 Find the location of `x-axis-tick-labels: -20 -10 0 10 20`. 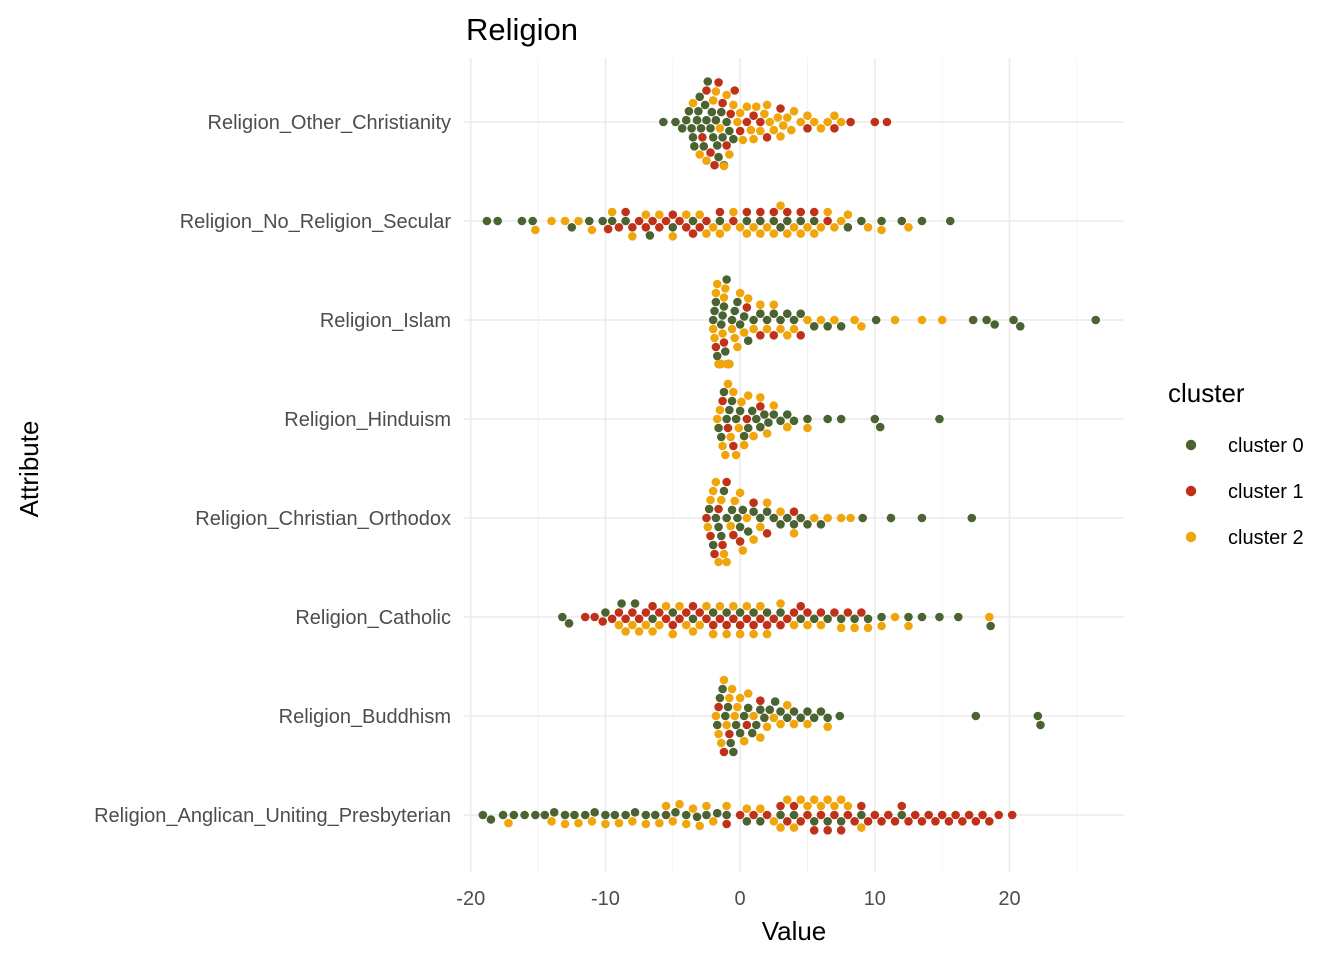

x-axis-tick-labels: -20 -10 0 10 20 is located at coordinates (738, 899).